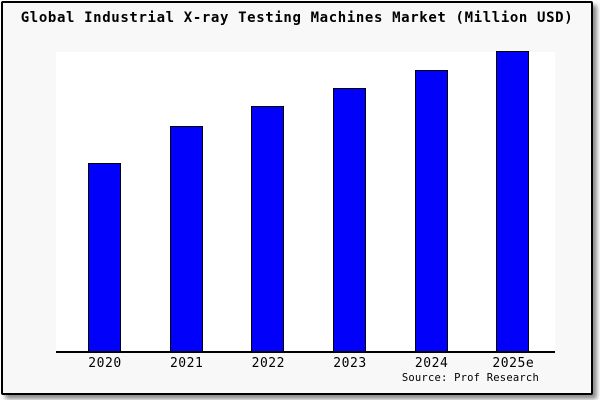 The height and width of the screenshot is (400, 600). I want to click on bar-2023, so click(349, 219).